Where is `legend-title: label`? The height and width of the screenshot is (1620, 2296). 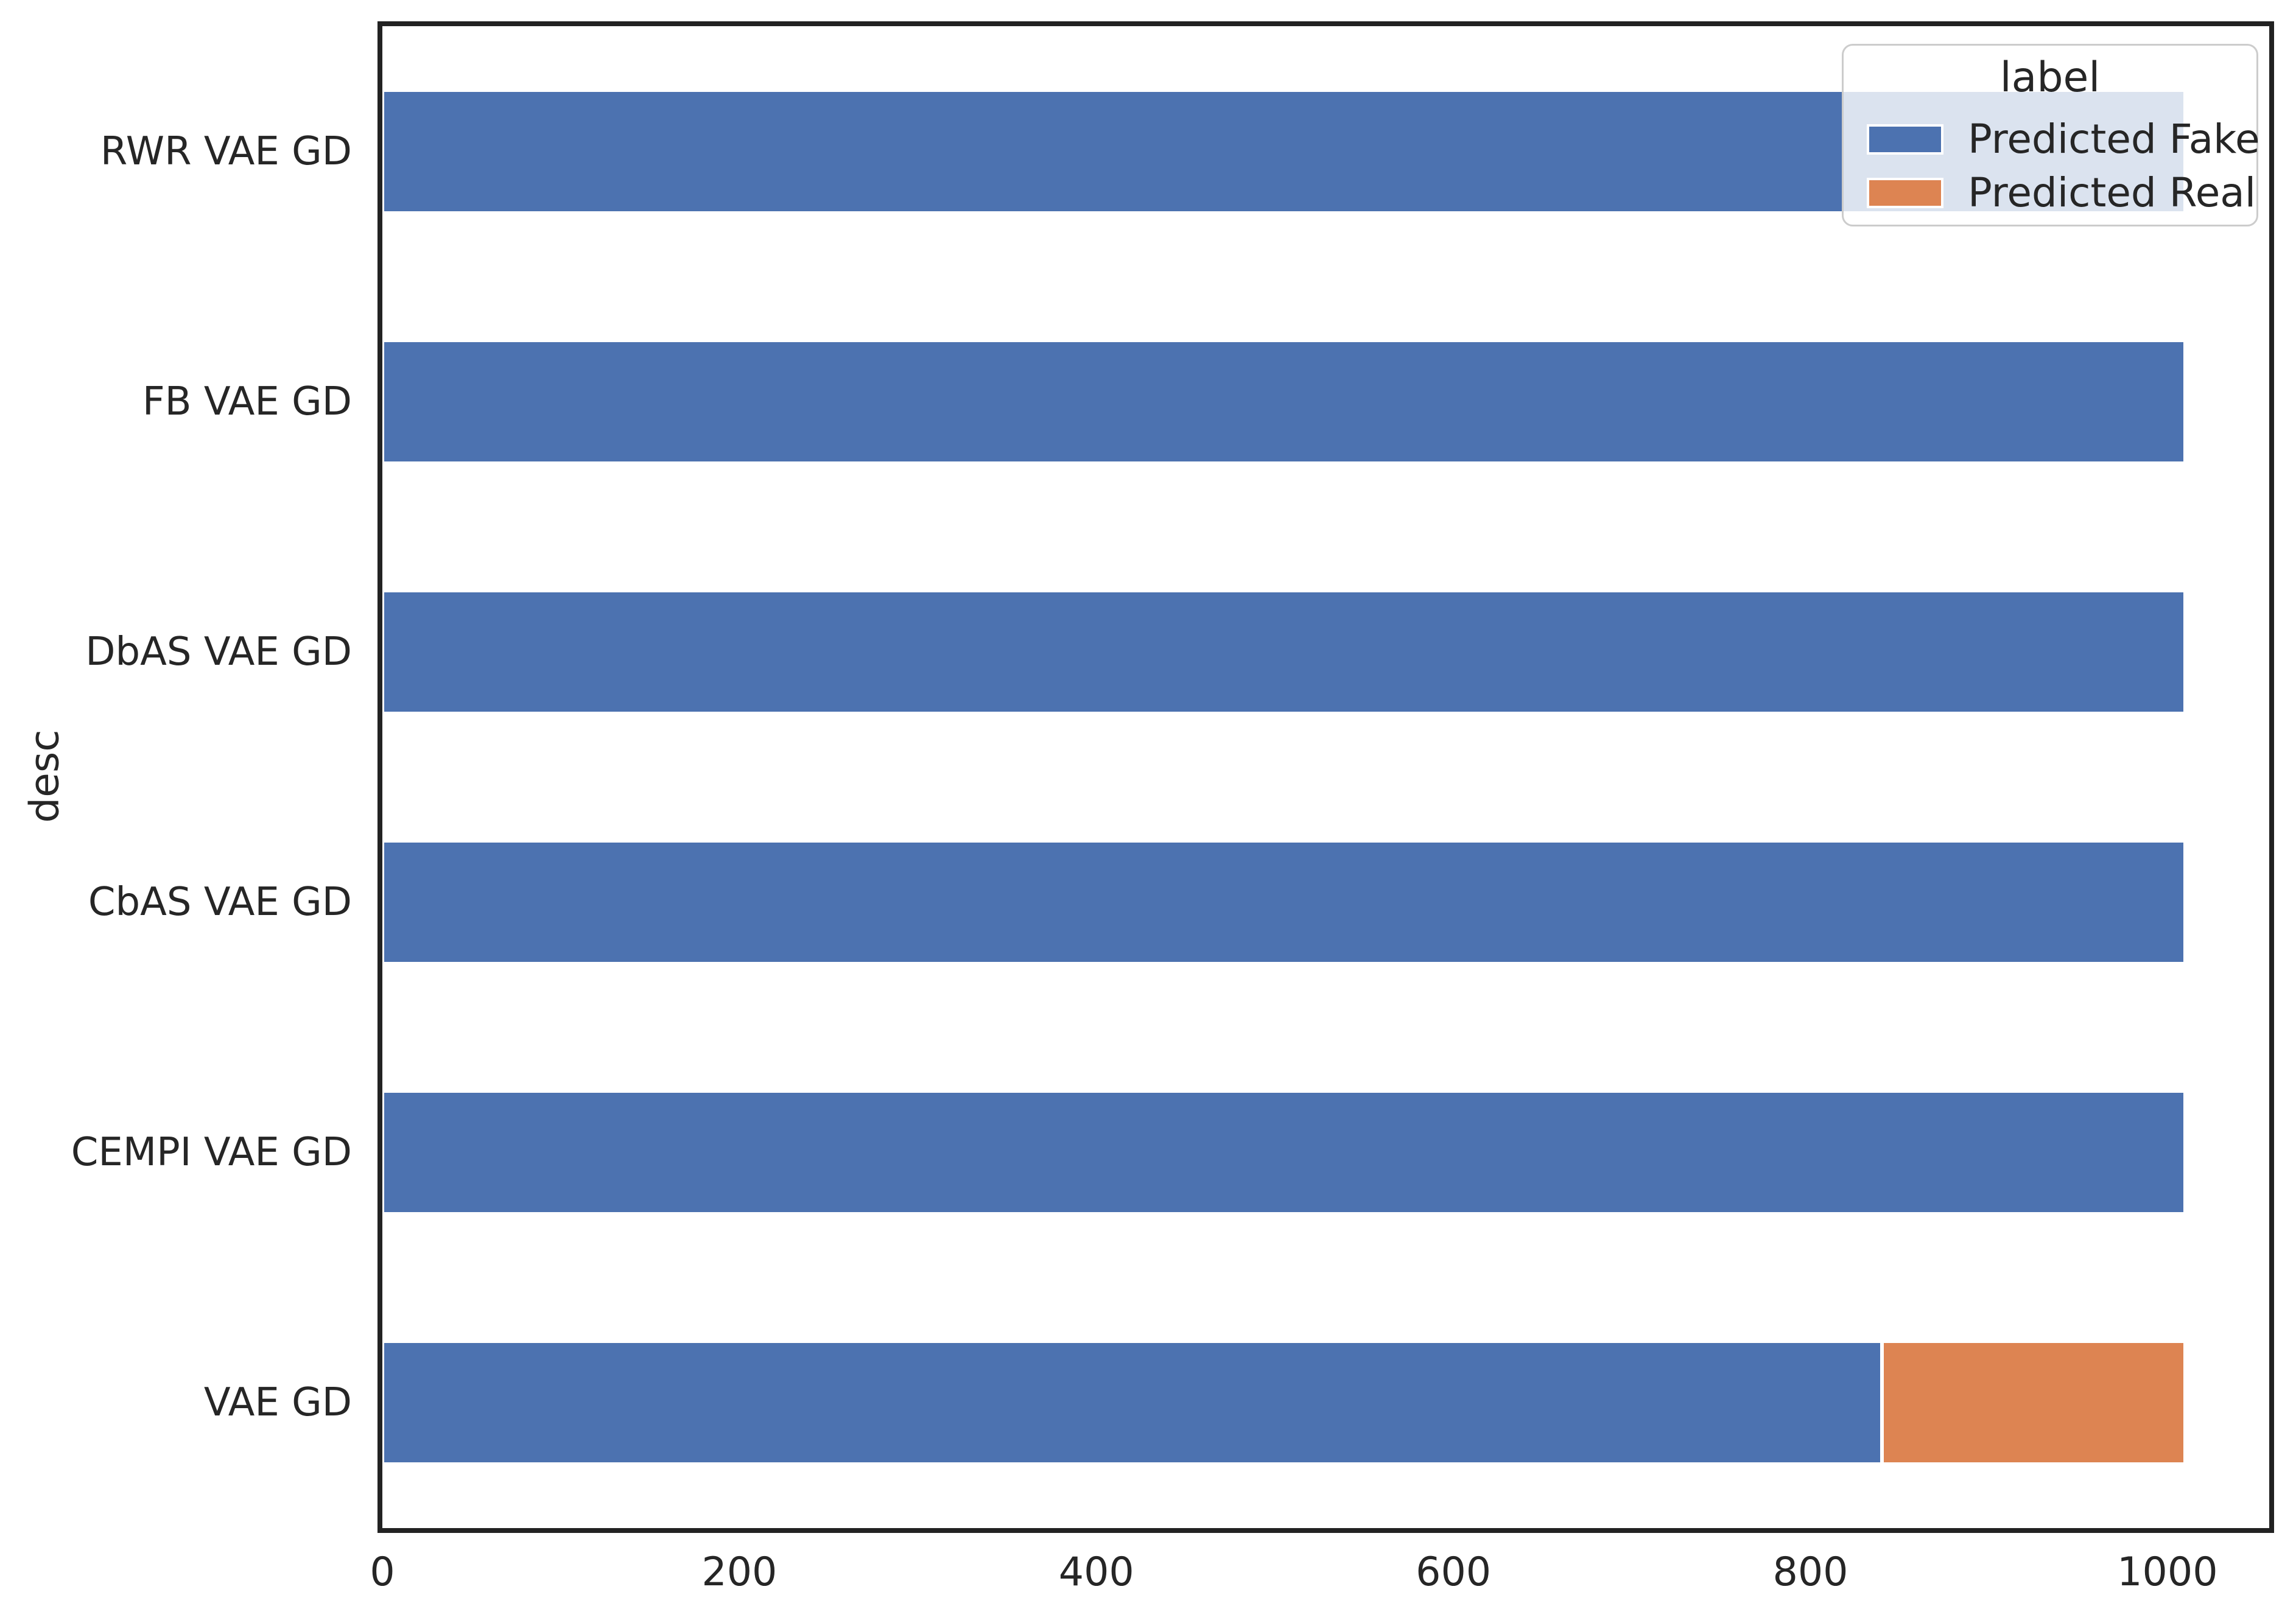
legend-title: label is located at coordinates (2050, 78).